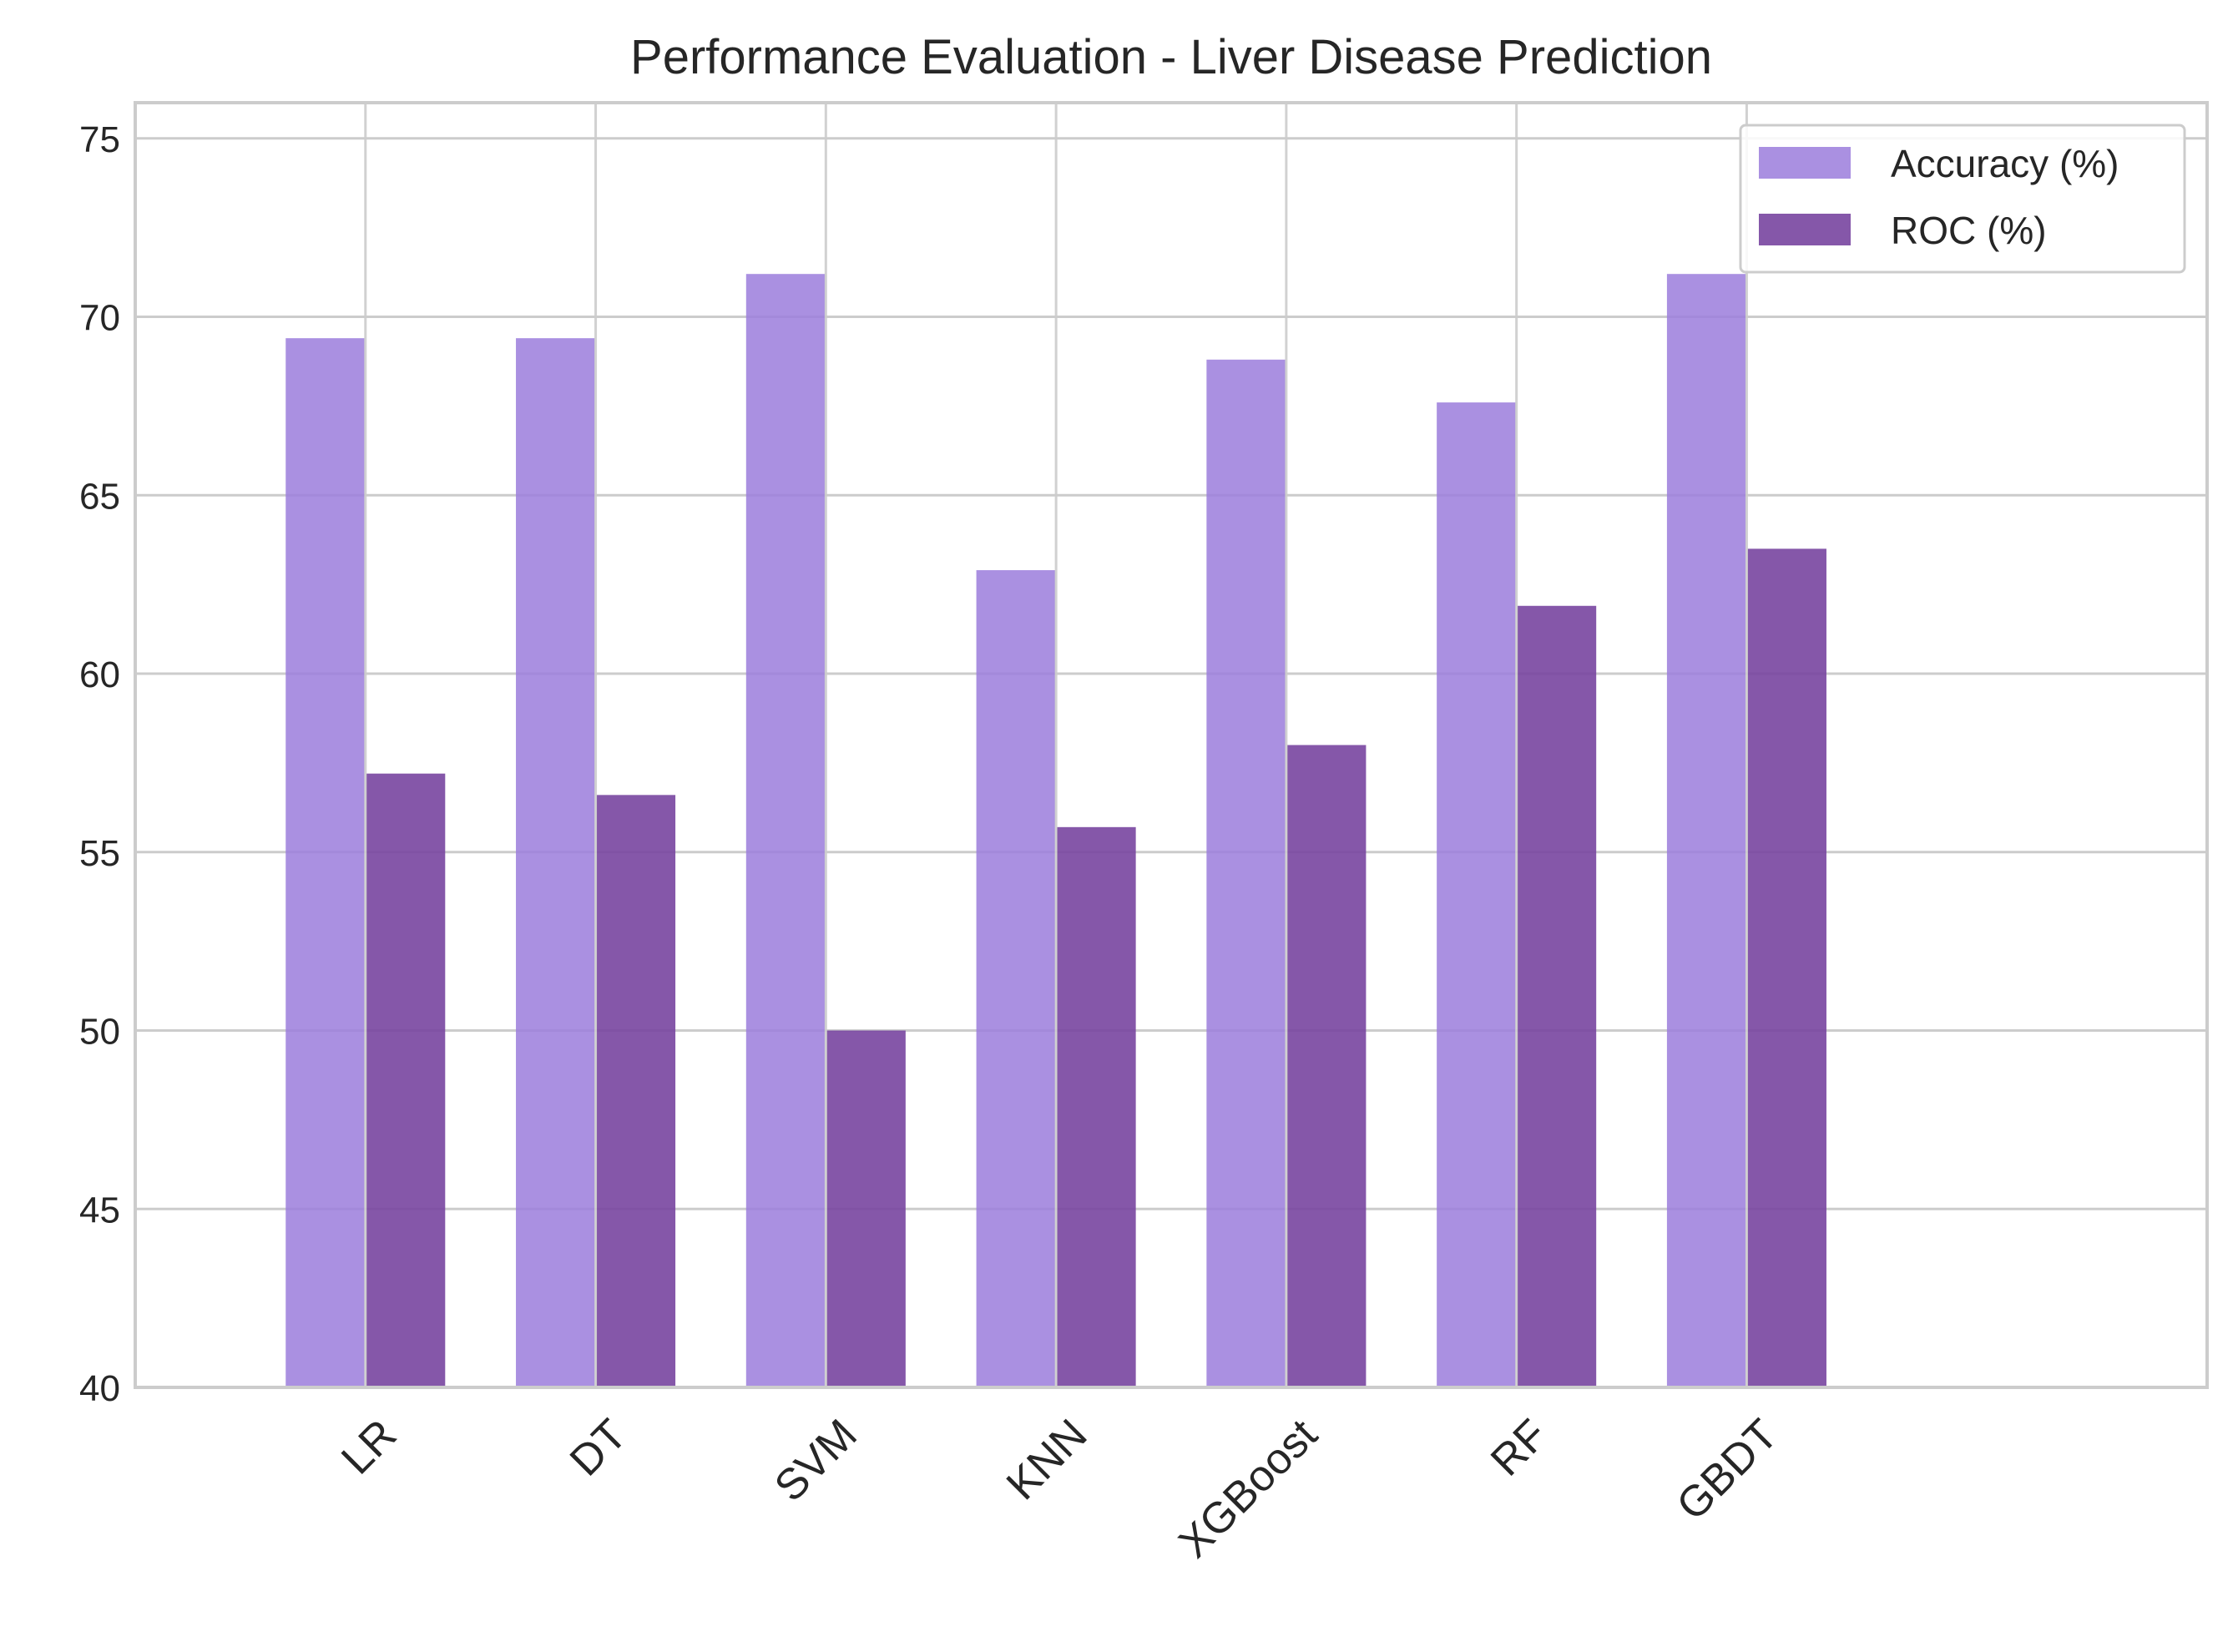  What do you see at coordinates (785, 831) in the screenshot?
I see `bar-accuracy-svm` at bounding box center [785, 831].